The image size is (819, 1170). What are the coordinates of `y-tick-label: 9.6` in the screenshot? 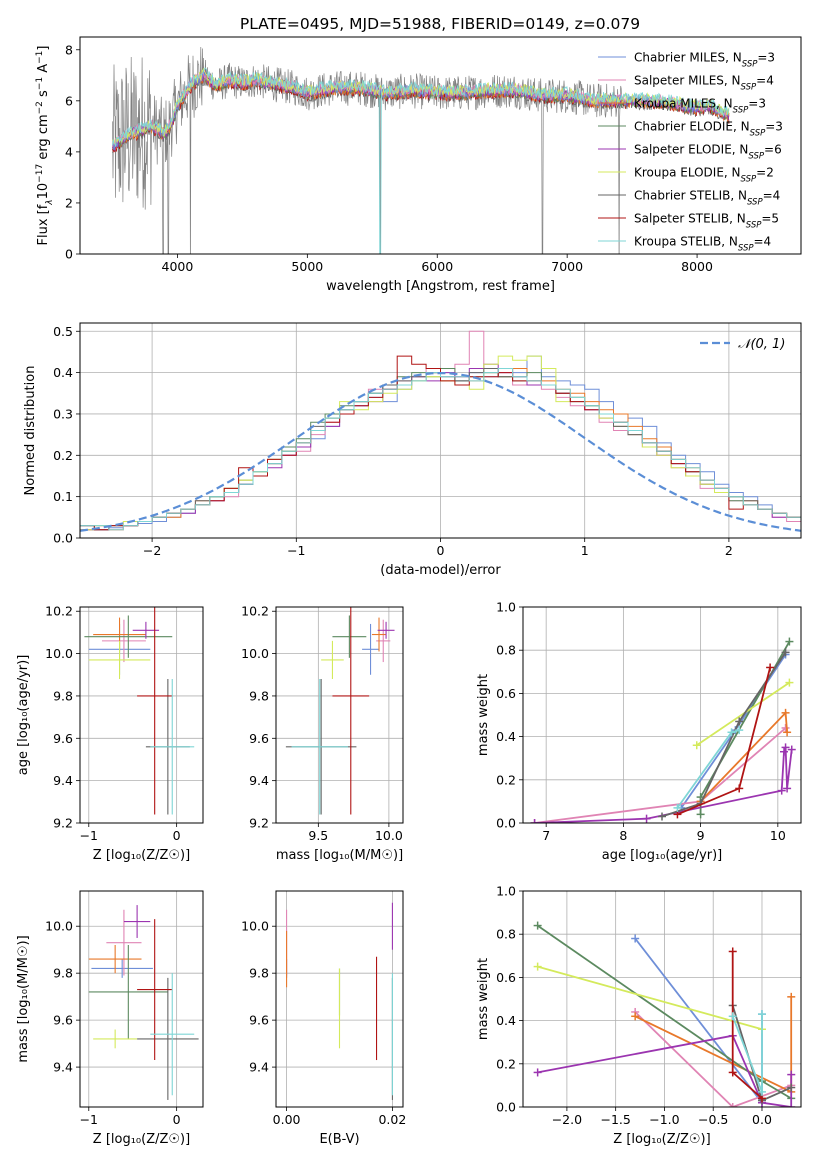 It's located at (63, 738).